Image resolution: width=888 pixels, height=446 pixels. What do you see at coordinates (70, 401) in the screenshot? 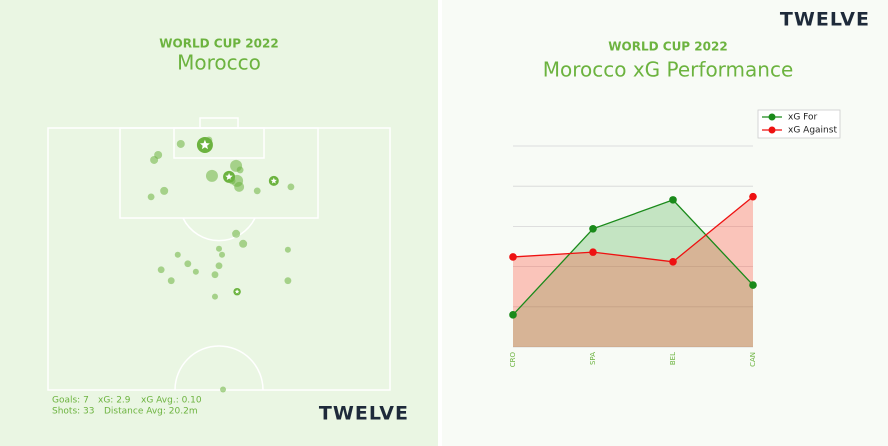
I see `stat: Goals: 7` at bounding box center [70, 401].